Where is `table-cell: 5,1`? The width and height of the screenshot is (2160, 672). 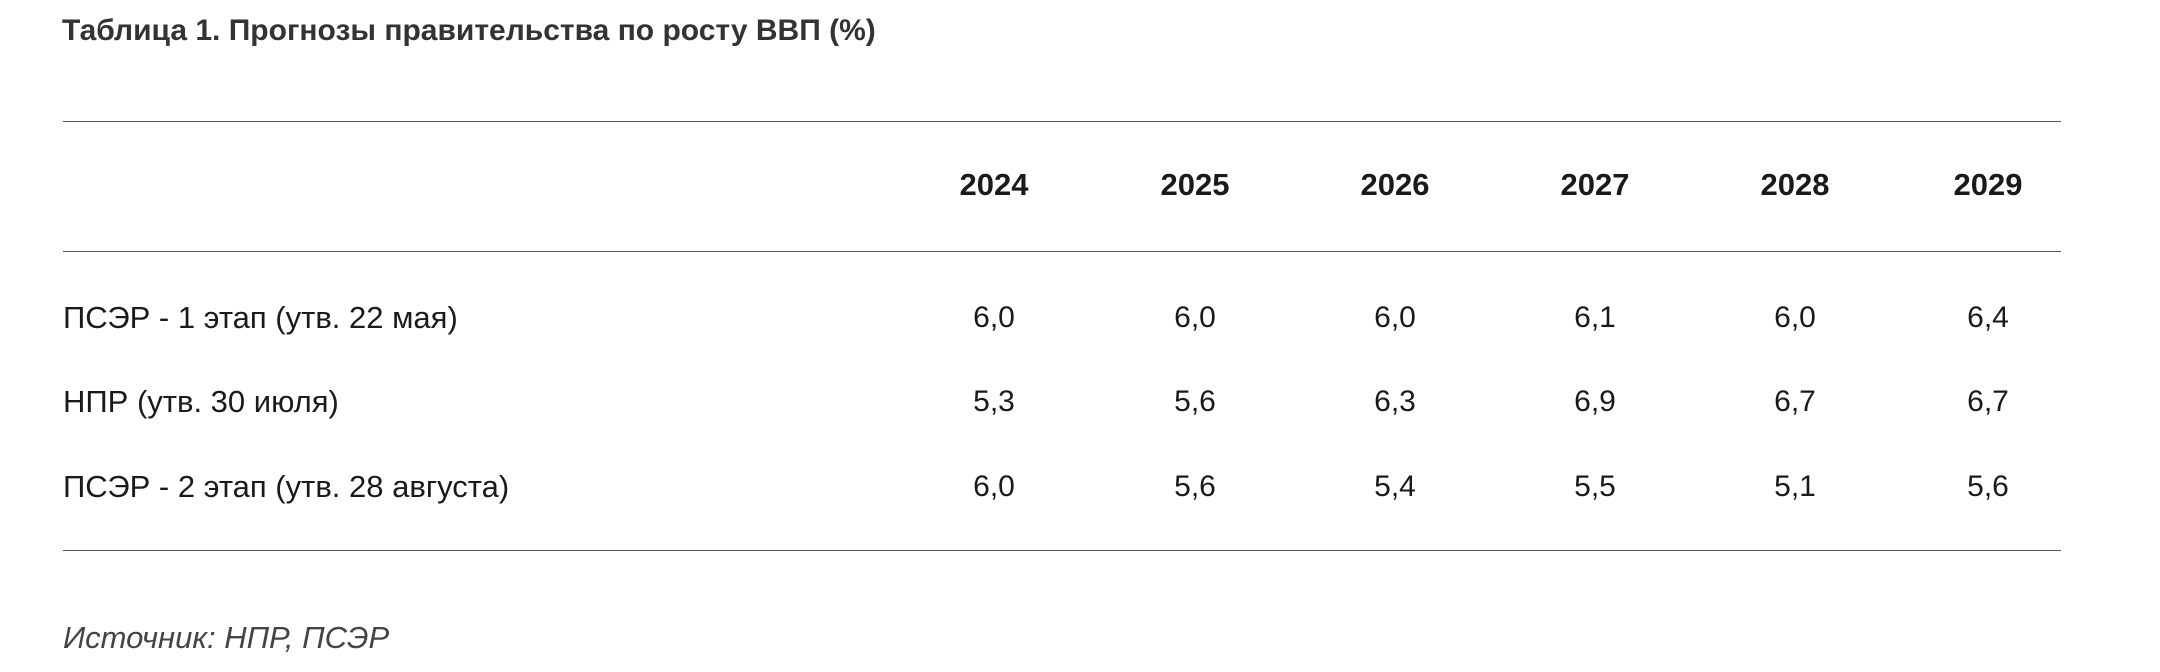
table-cell: 5,1 is located at coordinates (1795, 486).